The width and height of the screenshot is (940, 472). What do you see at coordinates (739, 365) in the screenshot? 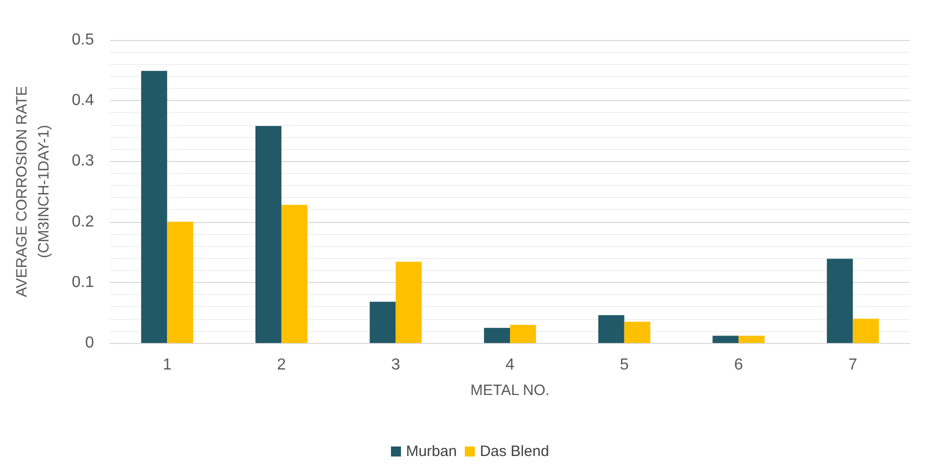
I see `x-tick-label: 6` at bounding box center [739, 365].